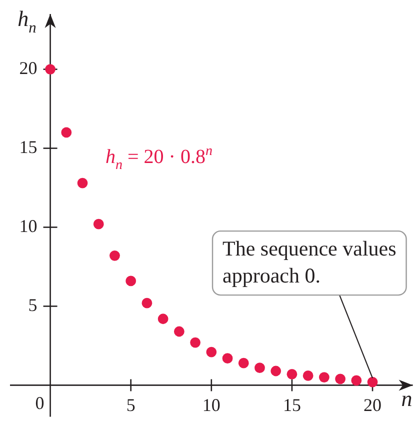  Describe the element at coordinates (406, 399) in the screenshot. I see `x-axis-title: n` at that location.